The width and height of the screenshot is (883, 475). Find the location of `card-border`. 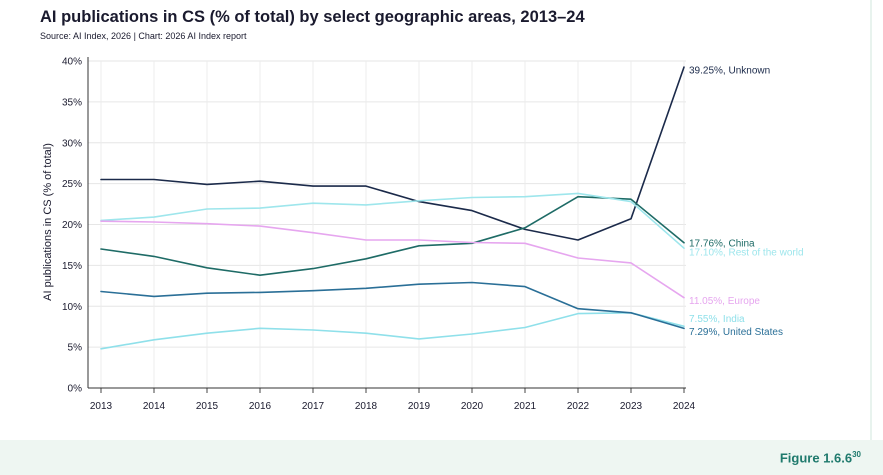

card-border is located at coordinates (871, 220).